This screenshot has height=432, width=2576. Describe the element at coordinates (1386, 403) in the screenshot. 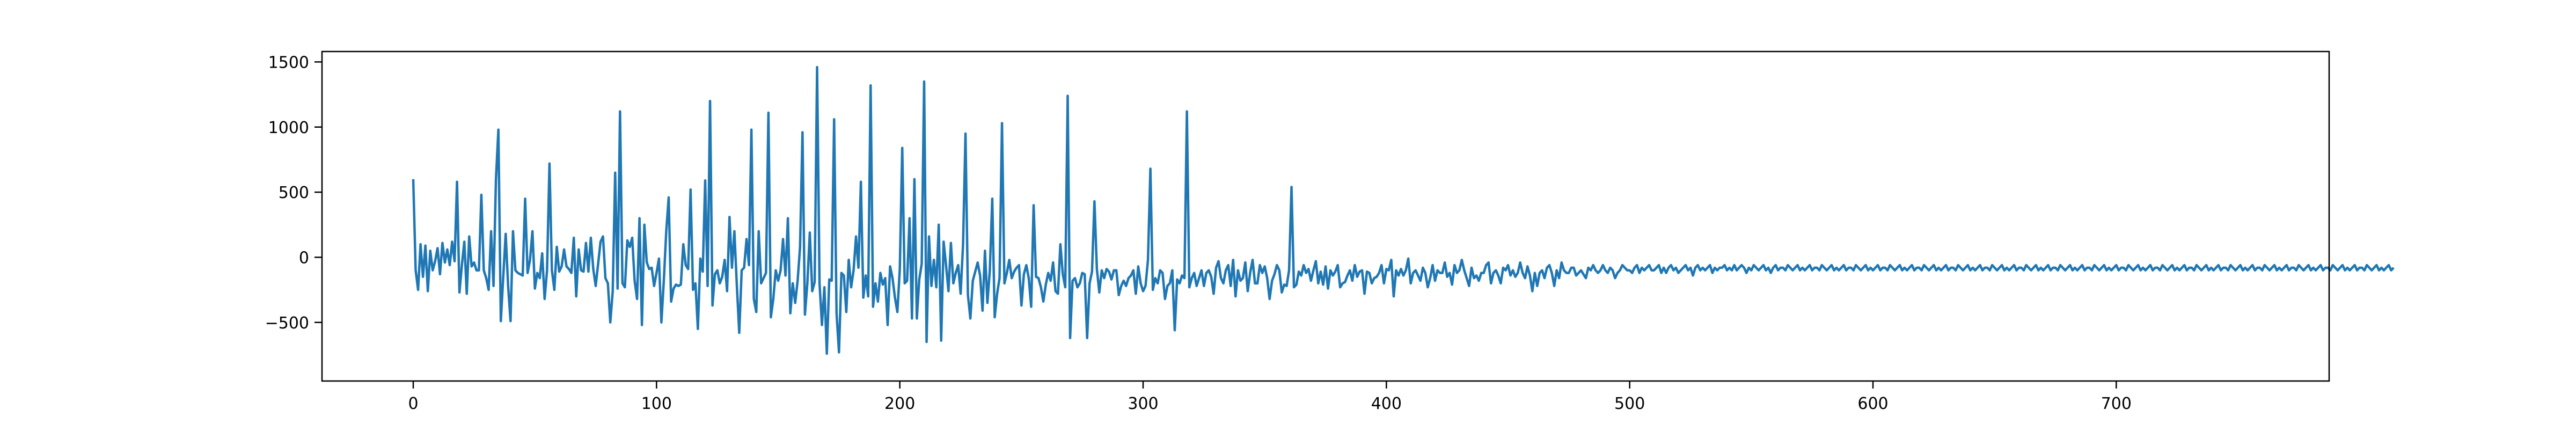

I see `x-tick-label: 400` at that location.